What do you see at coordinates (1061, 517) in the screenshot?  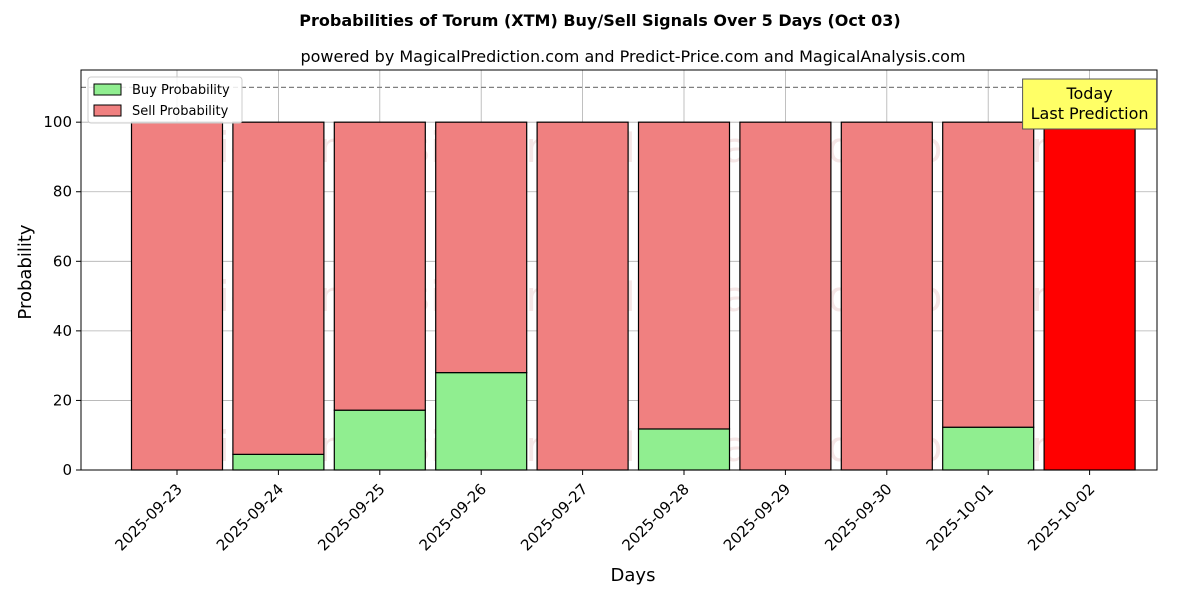 I see `x-tick-label: 2025-10-02` at bounding box center [1061, 517].